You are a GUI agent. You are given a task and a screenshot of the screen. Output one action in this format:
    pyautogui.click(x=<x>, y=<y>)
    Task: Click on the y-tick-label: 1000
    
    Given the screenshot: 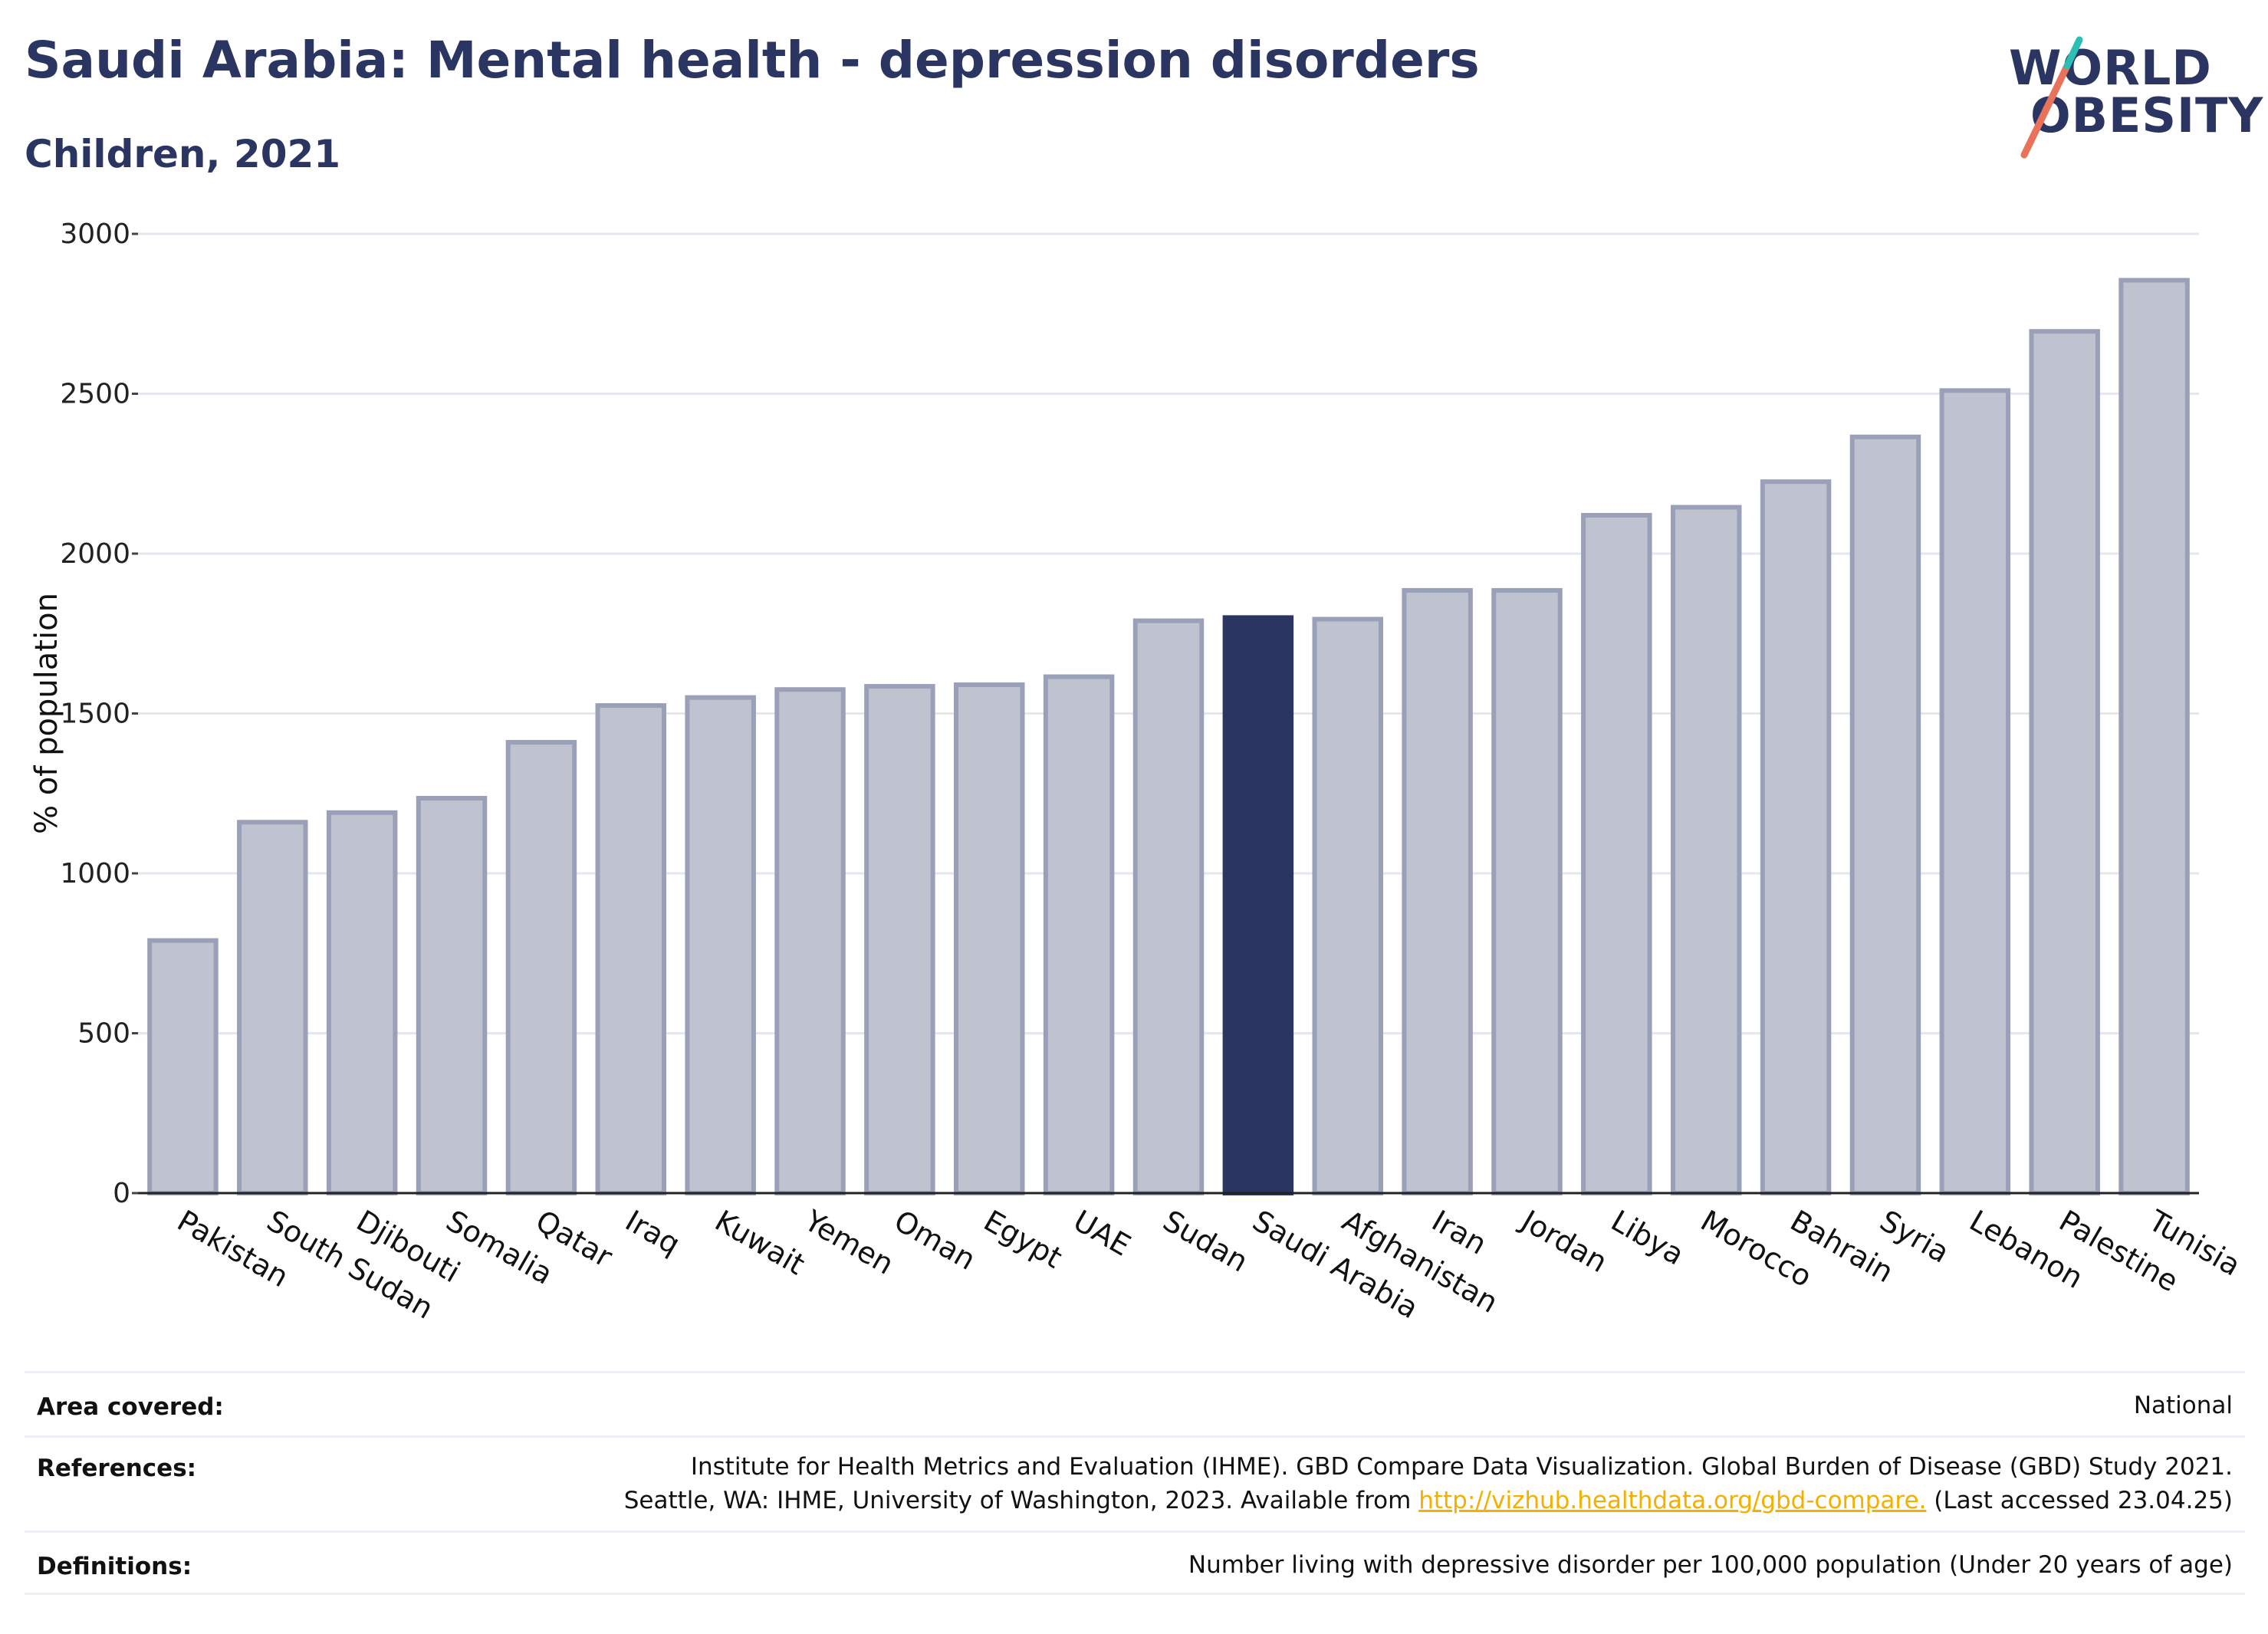 What is the action you would take?
    pyautogui.click(x=95, y=874)
    